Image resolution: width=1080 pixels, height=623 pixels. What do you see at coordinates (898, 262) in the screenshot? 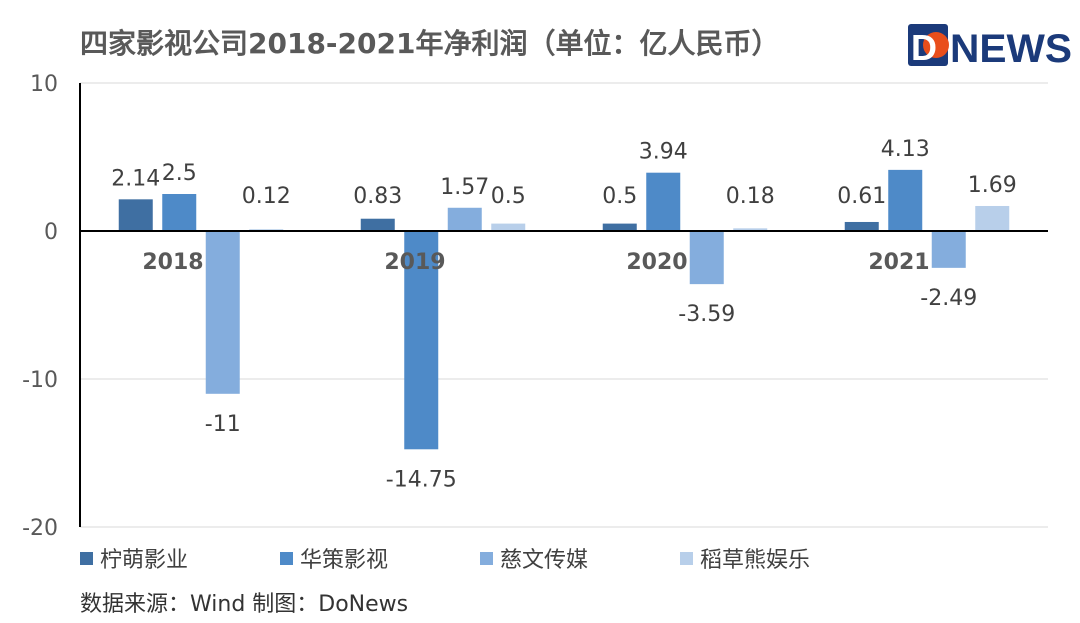
I see `category-label: 2021` at bounding box center [898, 262].